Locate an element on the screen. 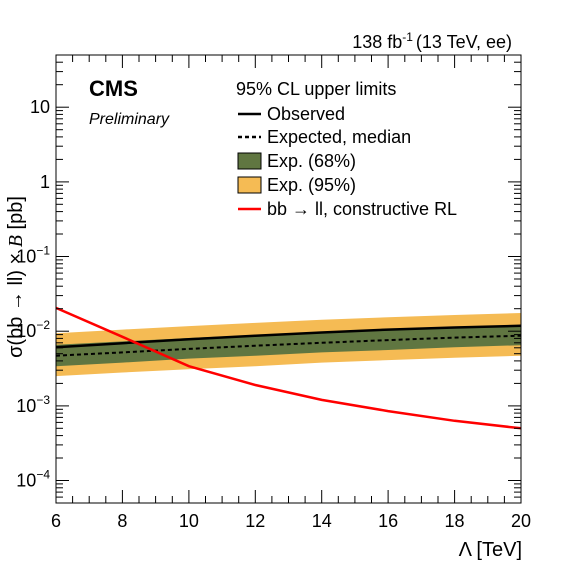  x-tick-label: 12 is located at coordinates (255, 521).